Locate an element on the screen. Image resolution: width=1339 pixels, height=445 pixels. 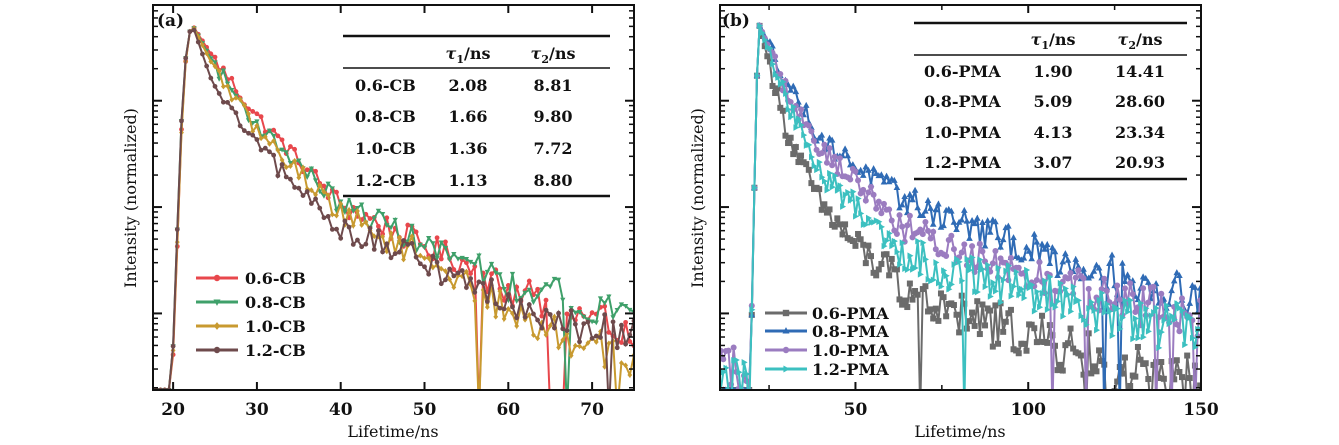
tau-symbol: τ is located at coordinates (536, 53).